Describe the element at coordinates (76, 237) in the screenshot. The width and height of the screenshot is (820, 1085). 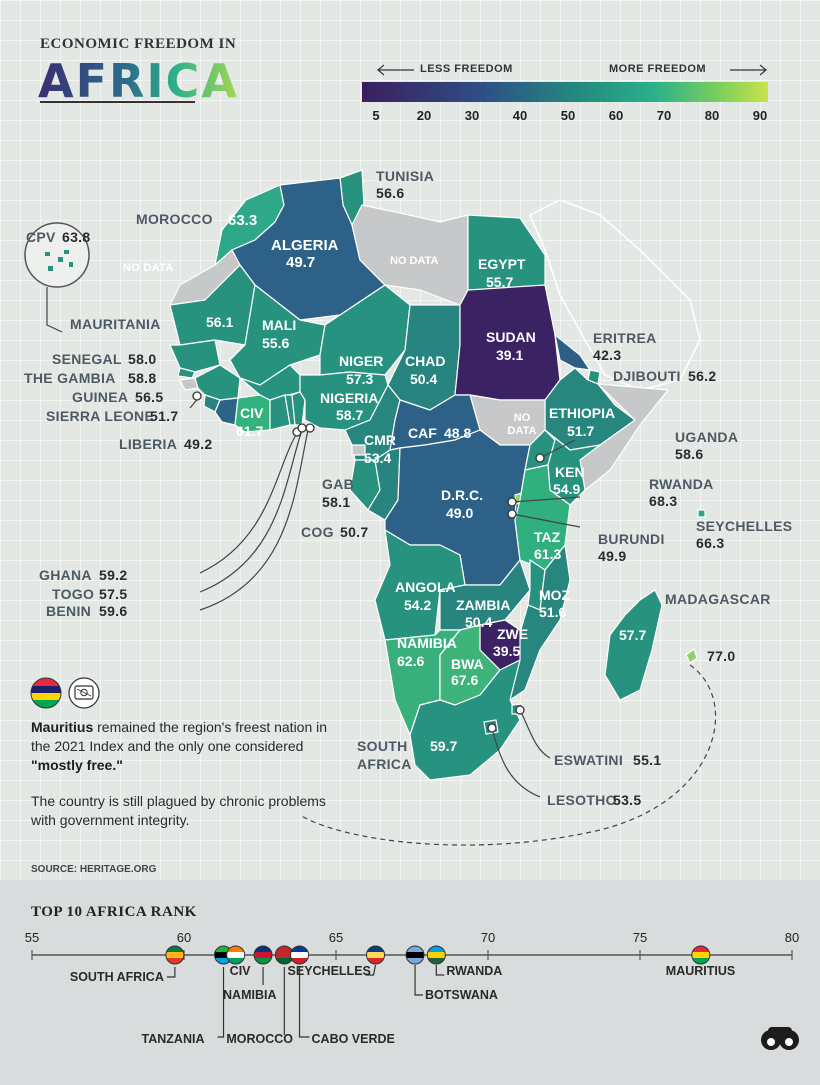
I see `cpv-score: 63.8` at that location.